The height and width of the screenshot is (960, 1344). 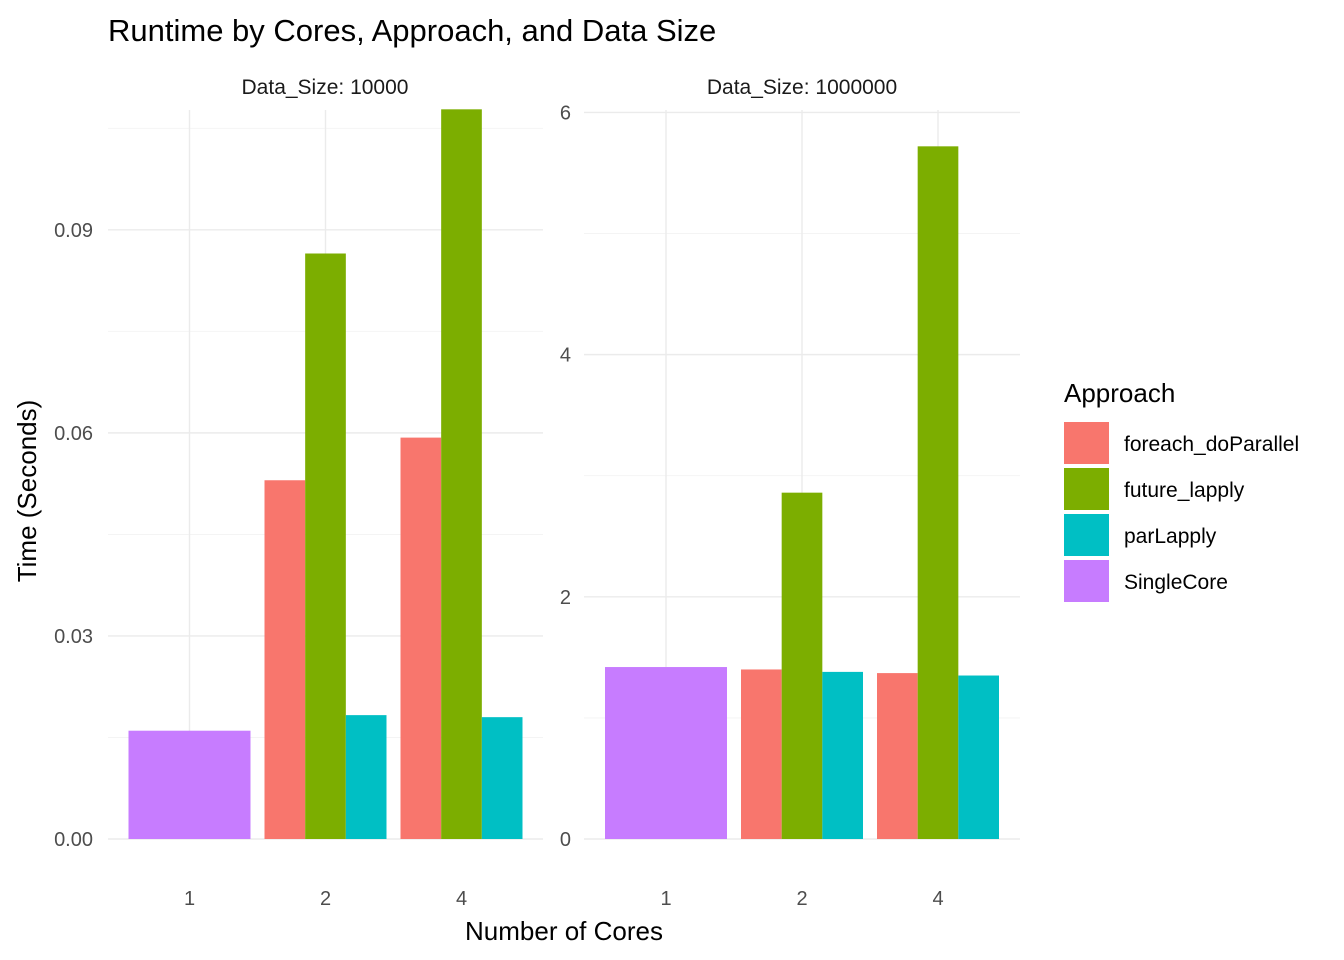 I want to click on x-axis-title: Number of Cores, so click(x=564, y=931).